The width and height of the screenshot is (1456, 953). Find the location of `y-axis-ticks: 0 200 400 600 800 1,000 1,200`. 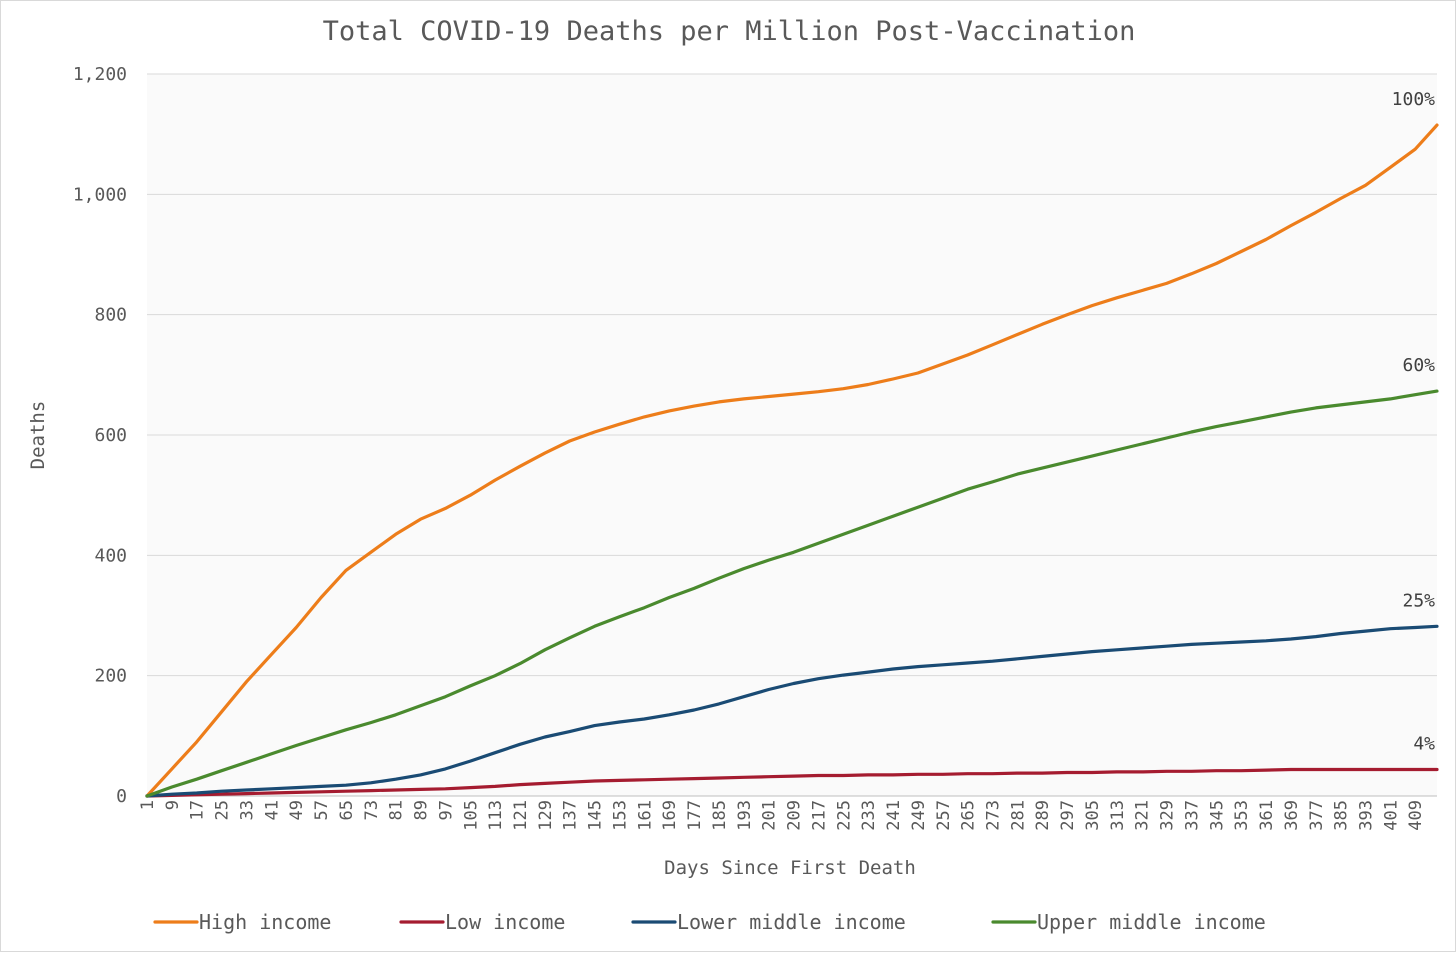

y-axis-ticks: 0 200 400 600 800 1,000 1,200 is located at coordinates (100, 435).